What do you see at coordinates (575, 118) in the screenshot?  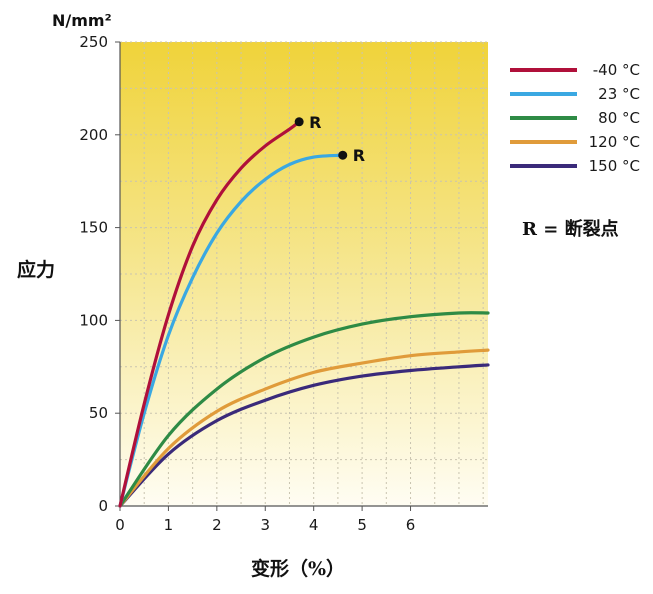 I see `legend: -40 °C 23 °C 80 °C 120 °C 150 °C` at bounding box center [575, 118].